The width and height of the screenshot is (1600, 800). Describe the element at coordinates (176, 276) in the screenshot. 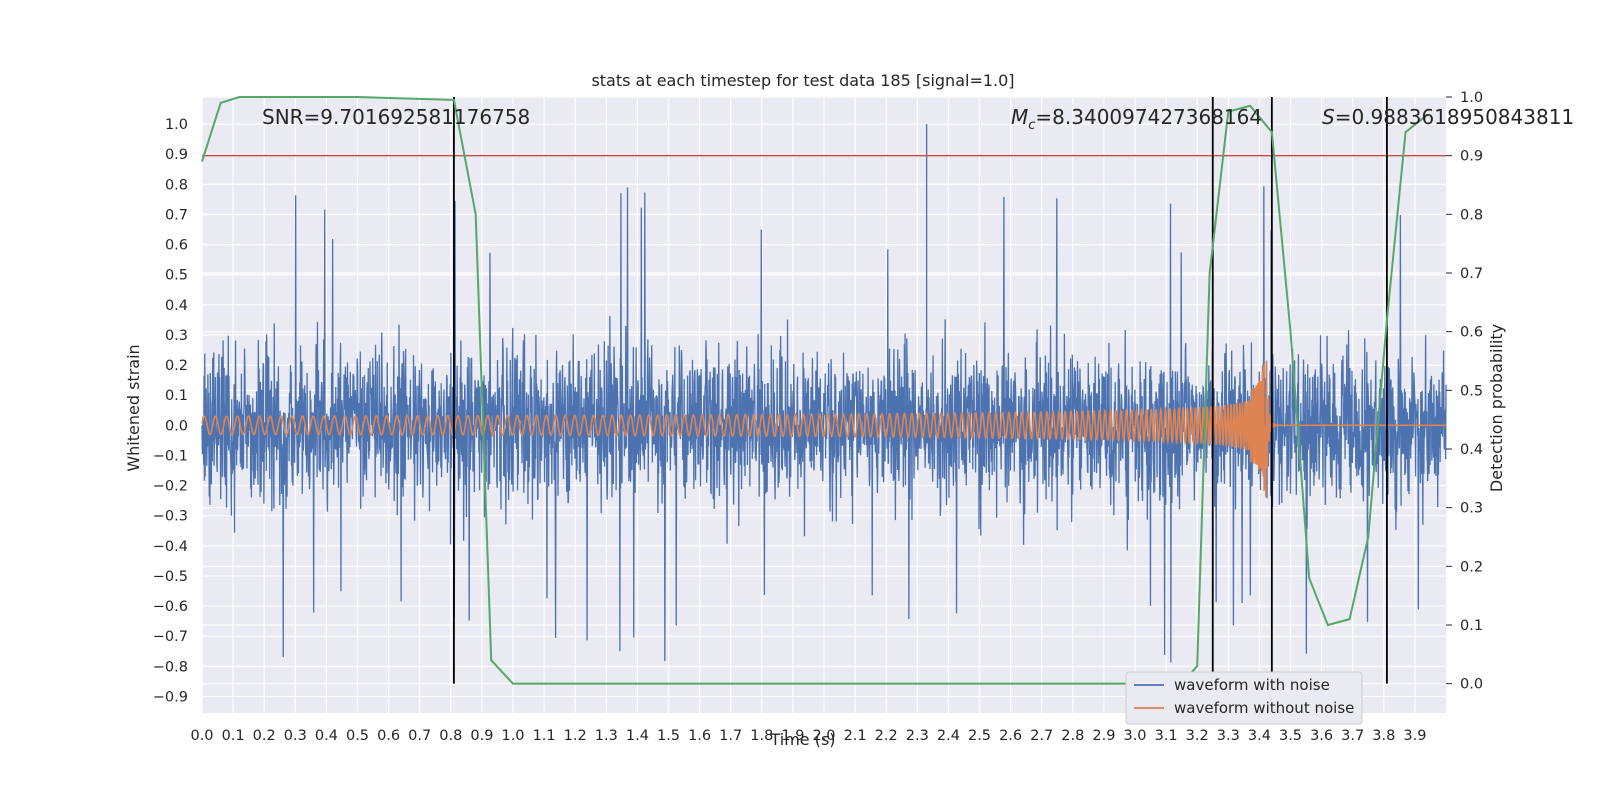

I see `y-left-tick-label: 0.5` at that location.